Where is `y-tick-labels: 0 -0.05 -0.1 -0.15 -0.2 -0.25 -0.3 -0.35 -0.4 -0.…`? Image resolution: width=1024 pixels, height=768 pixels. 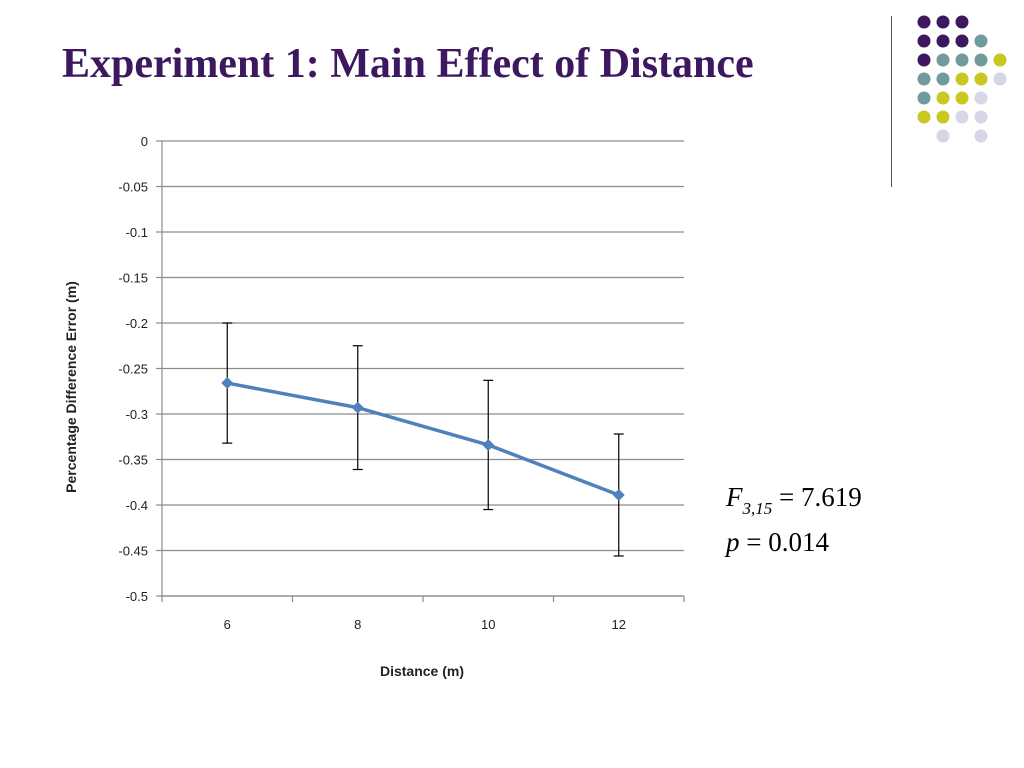 y-tick-labels: 0 -0.05 -0.1 -0.15 -0.2 -0.25 -0.3 -0.35 -0.4 -0.… is located at coordinates (133, 369).